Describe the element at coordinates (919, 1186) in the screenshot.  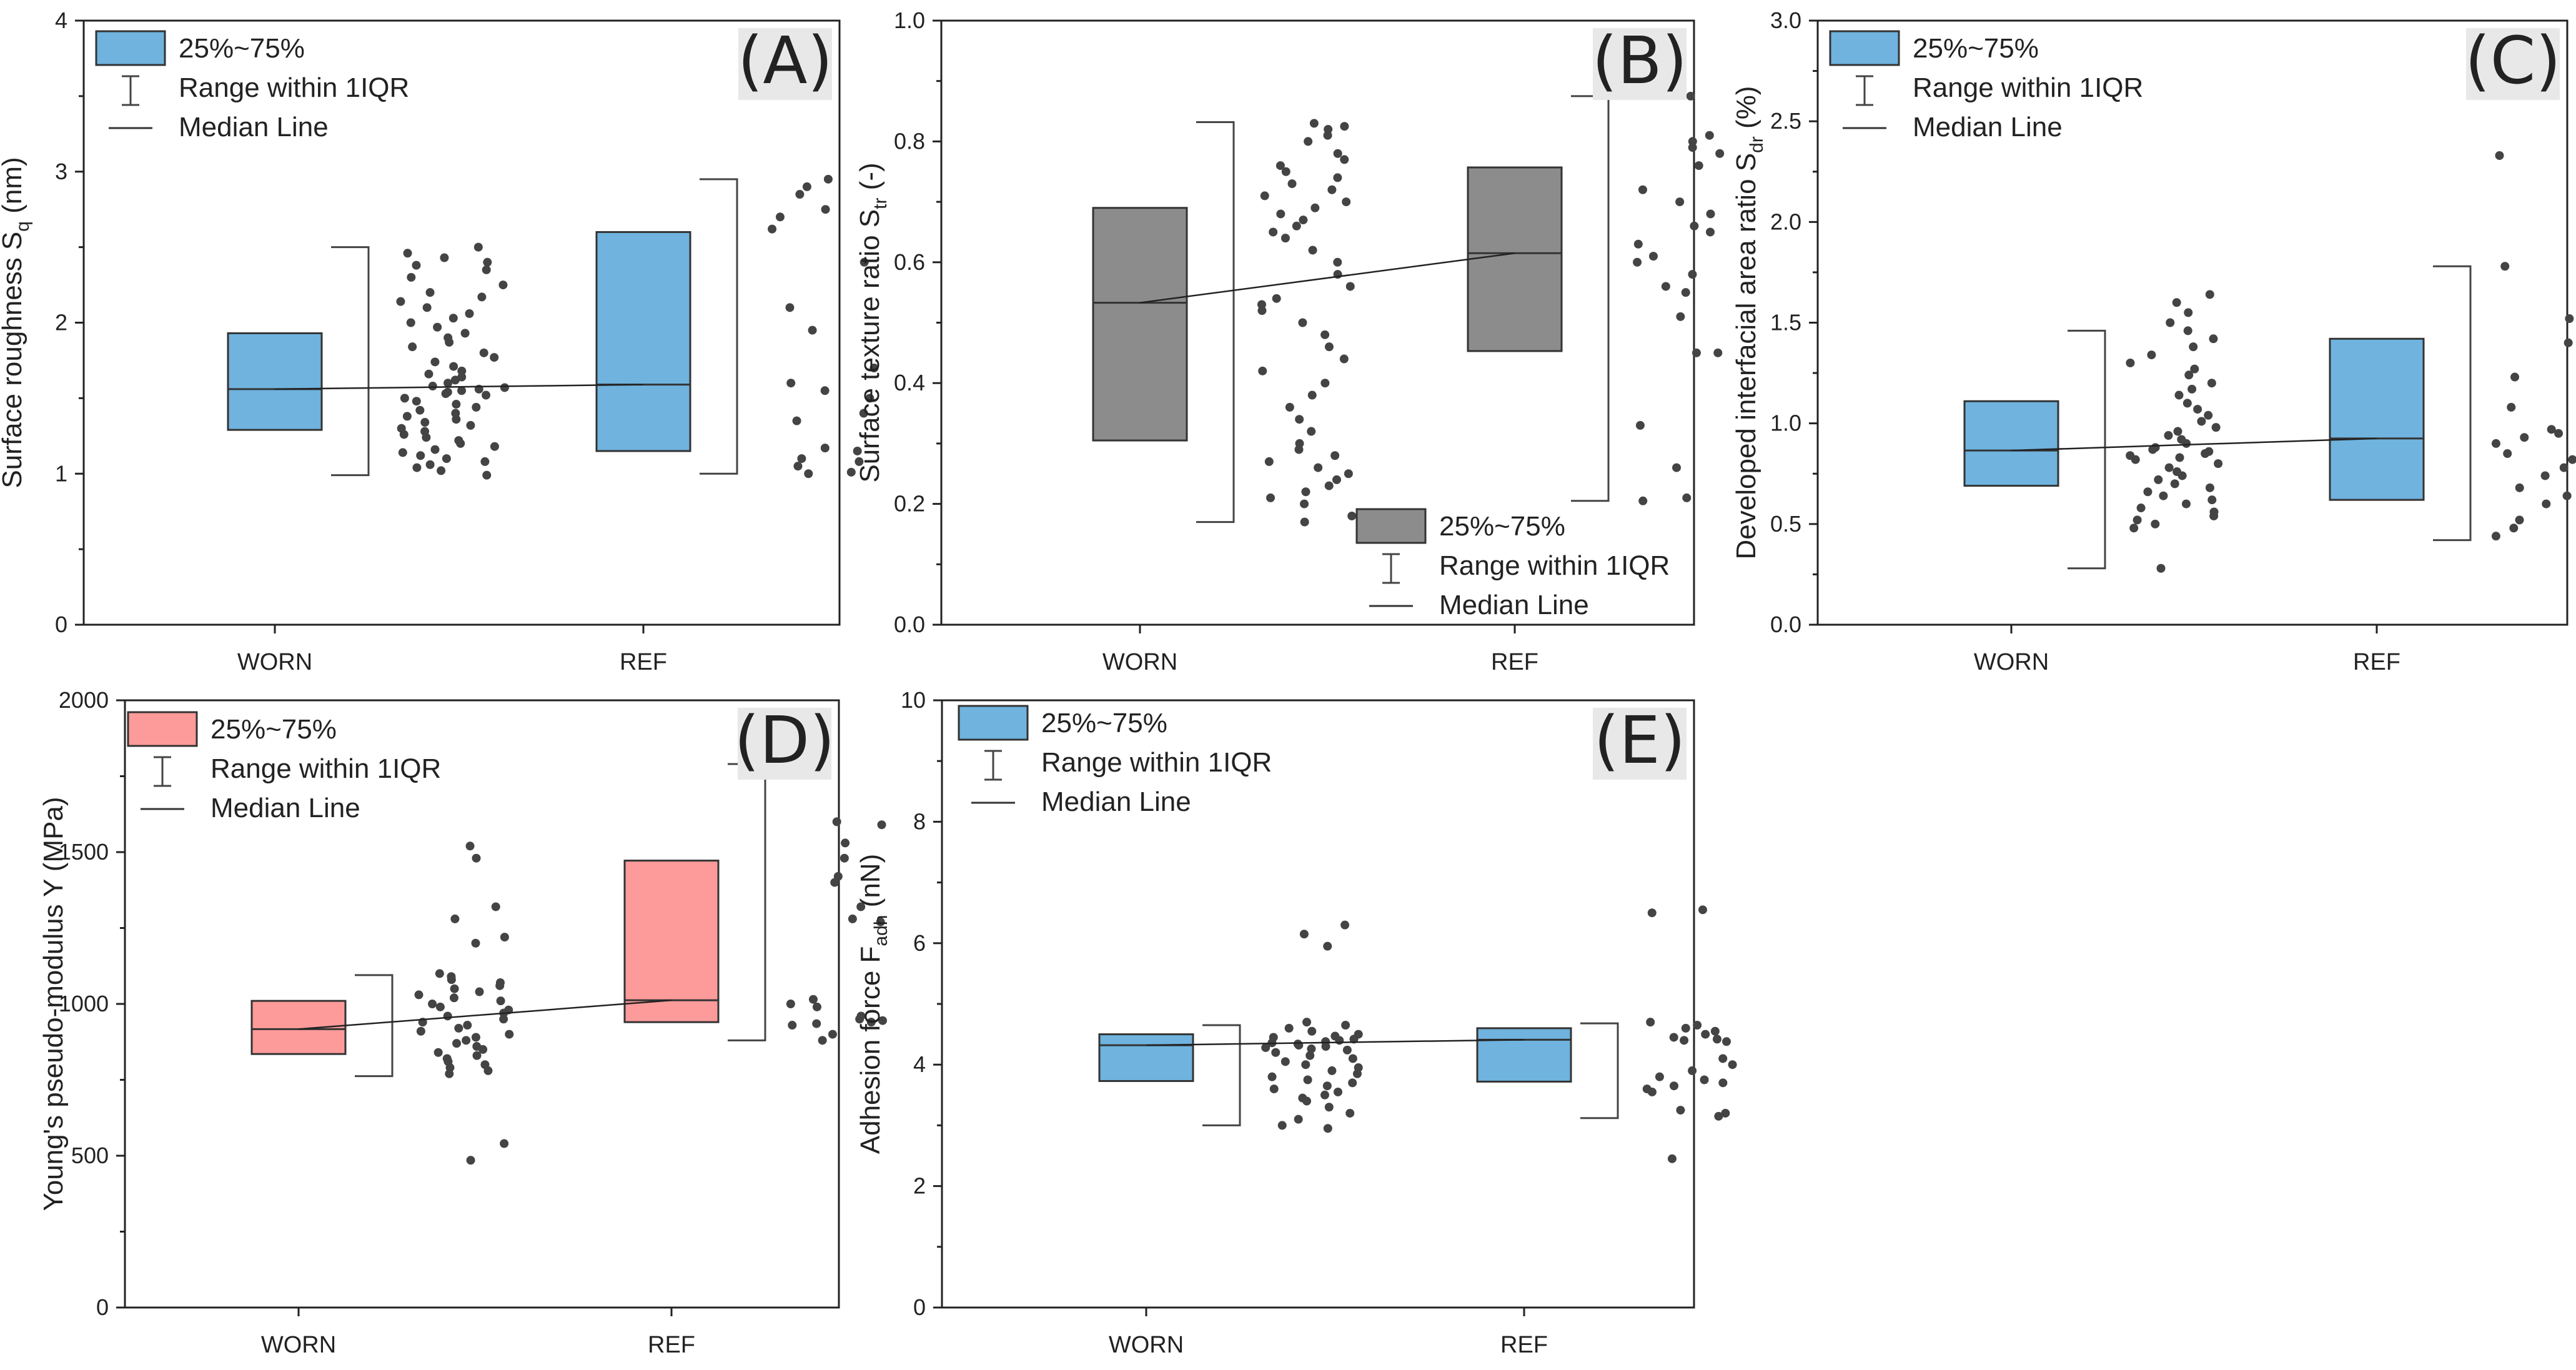
I see `y-tick-label: 2` at that location.